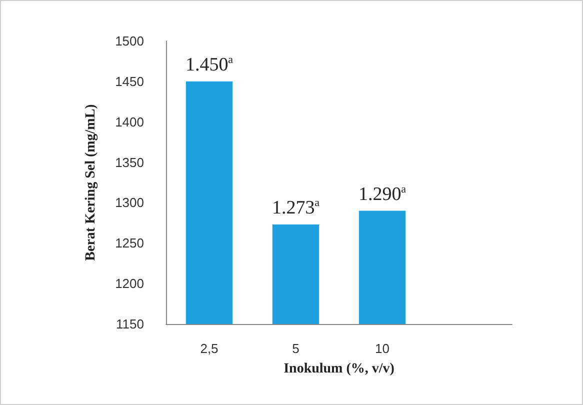 This screenshot has width=583, height=405. Describe the element at coordinates (129, 284) in the screenshot. I see `y-tick-label: 1200` at that location.